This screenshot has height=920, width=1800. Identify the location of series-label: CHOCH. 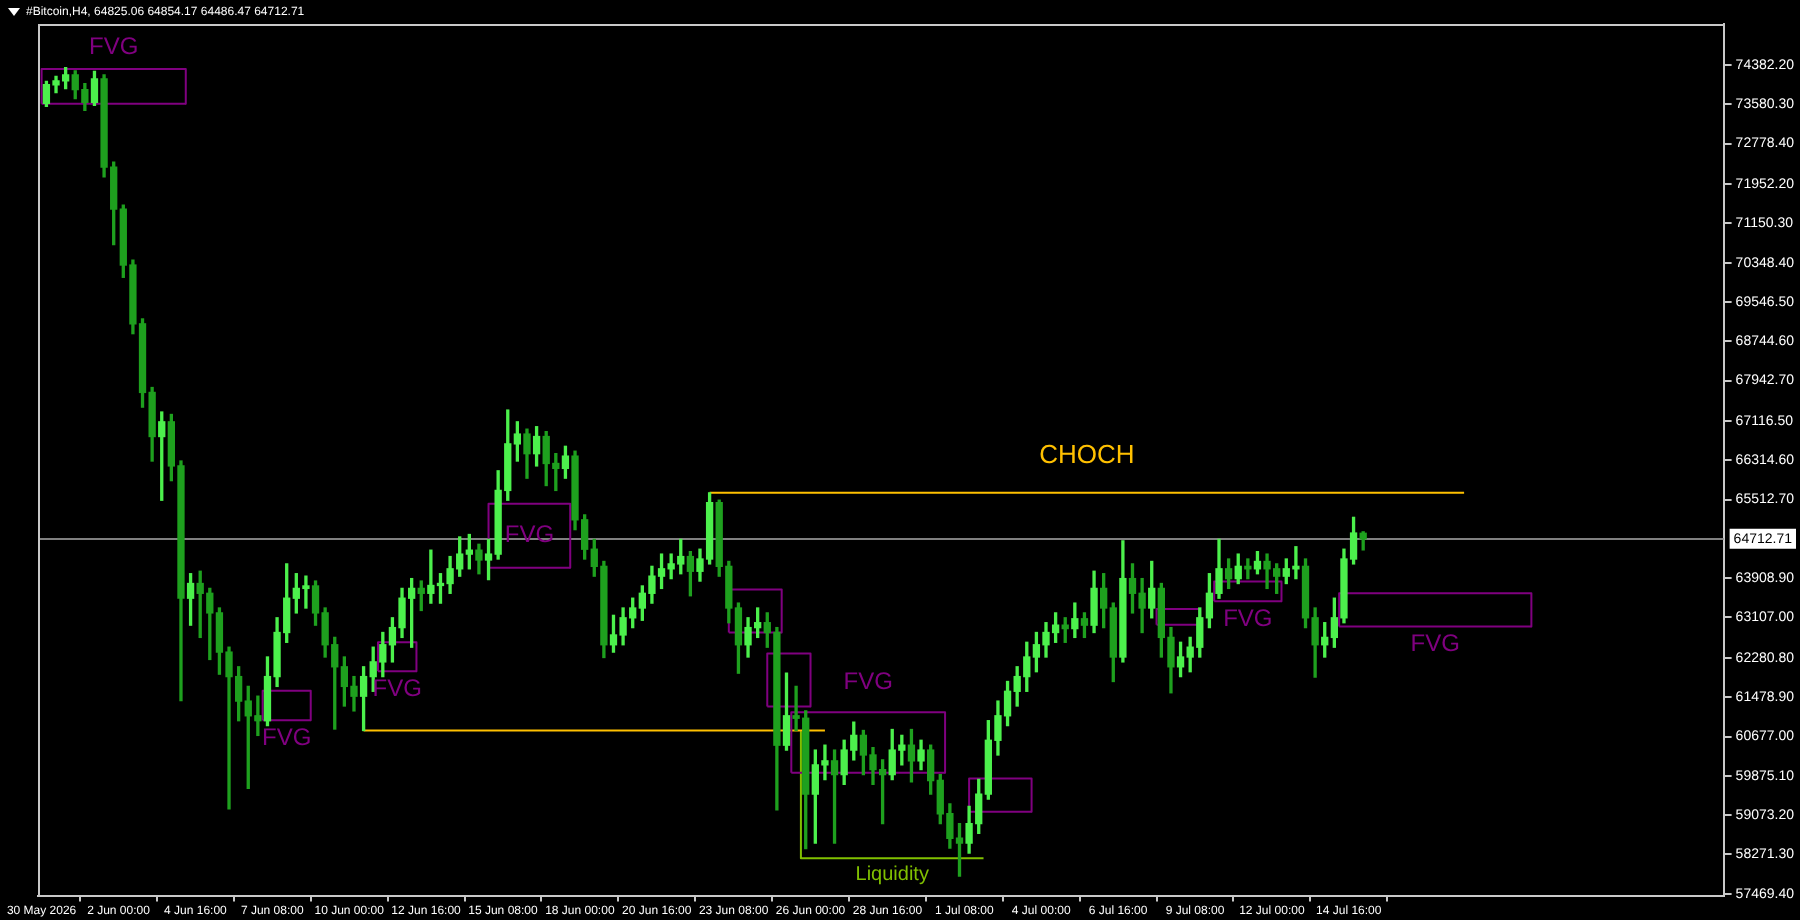
(1087, 454).